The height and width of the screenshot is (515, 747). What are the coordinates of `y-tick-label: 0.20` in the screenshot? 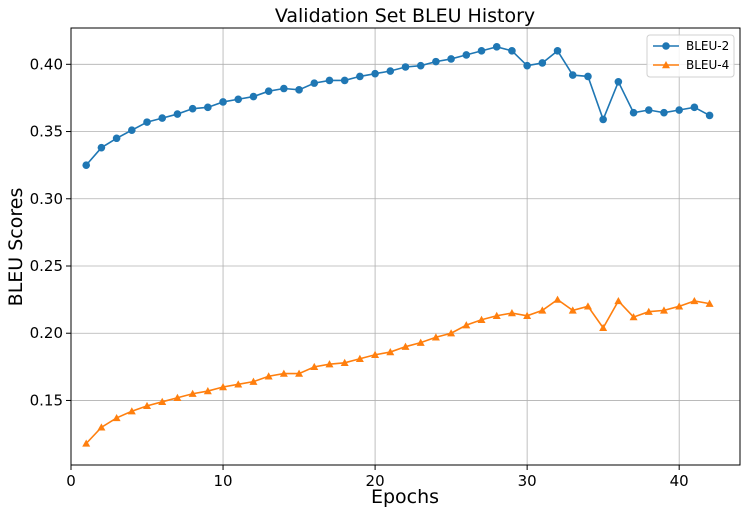 It's located at (46, 333).